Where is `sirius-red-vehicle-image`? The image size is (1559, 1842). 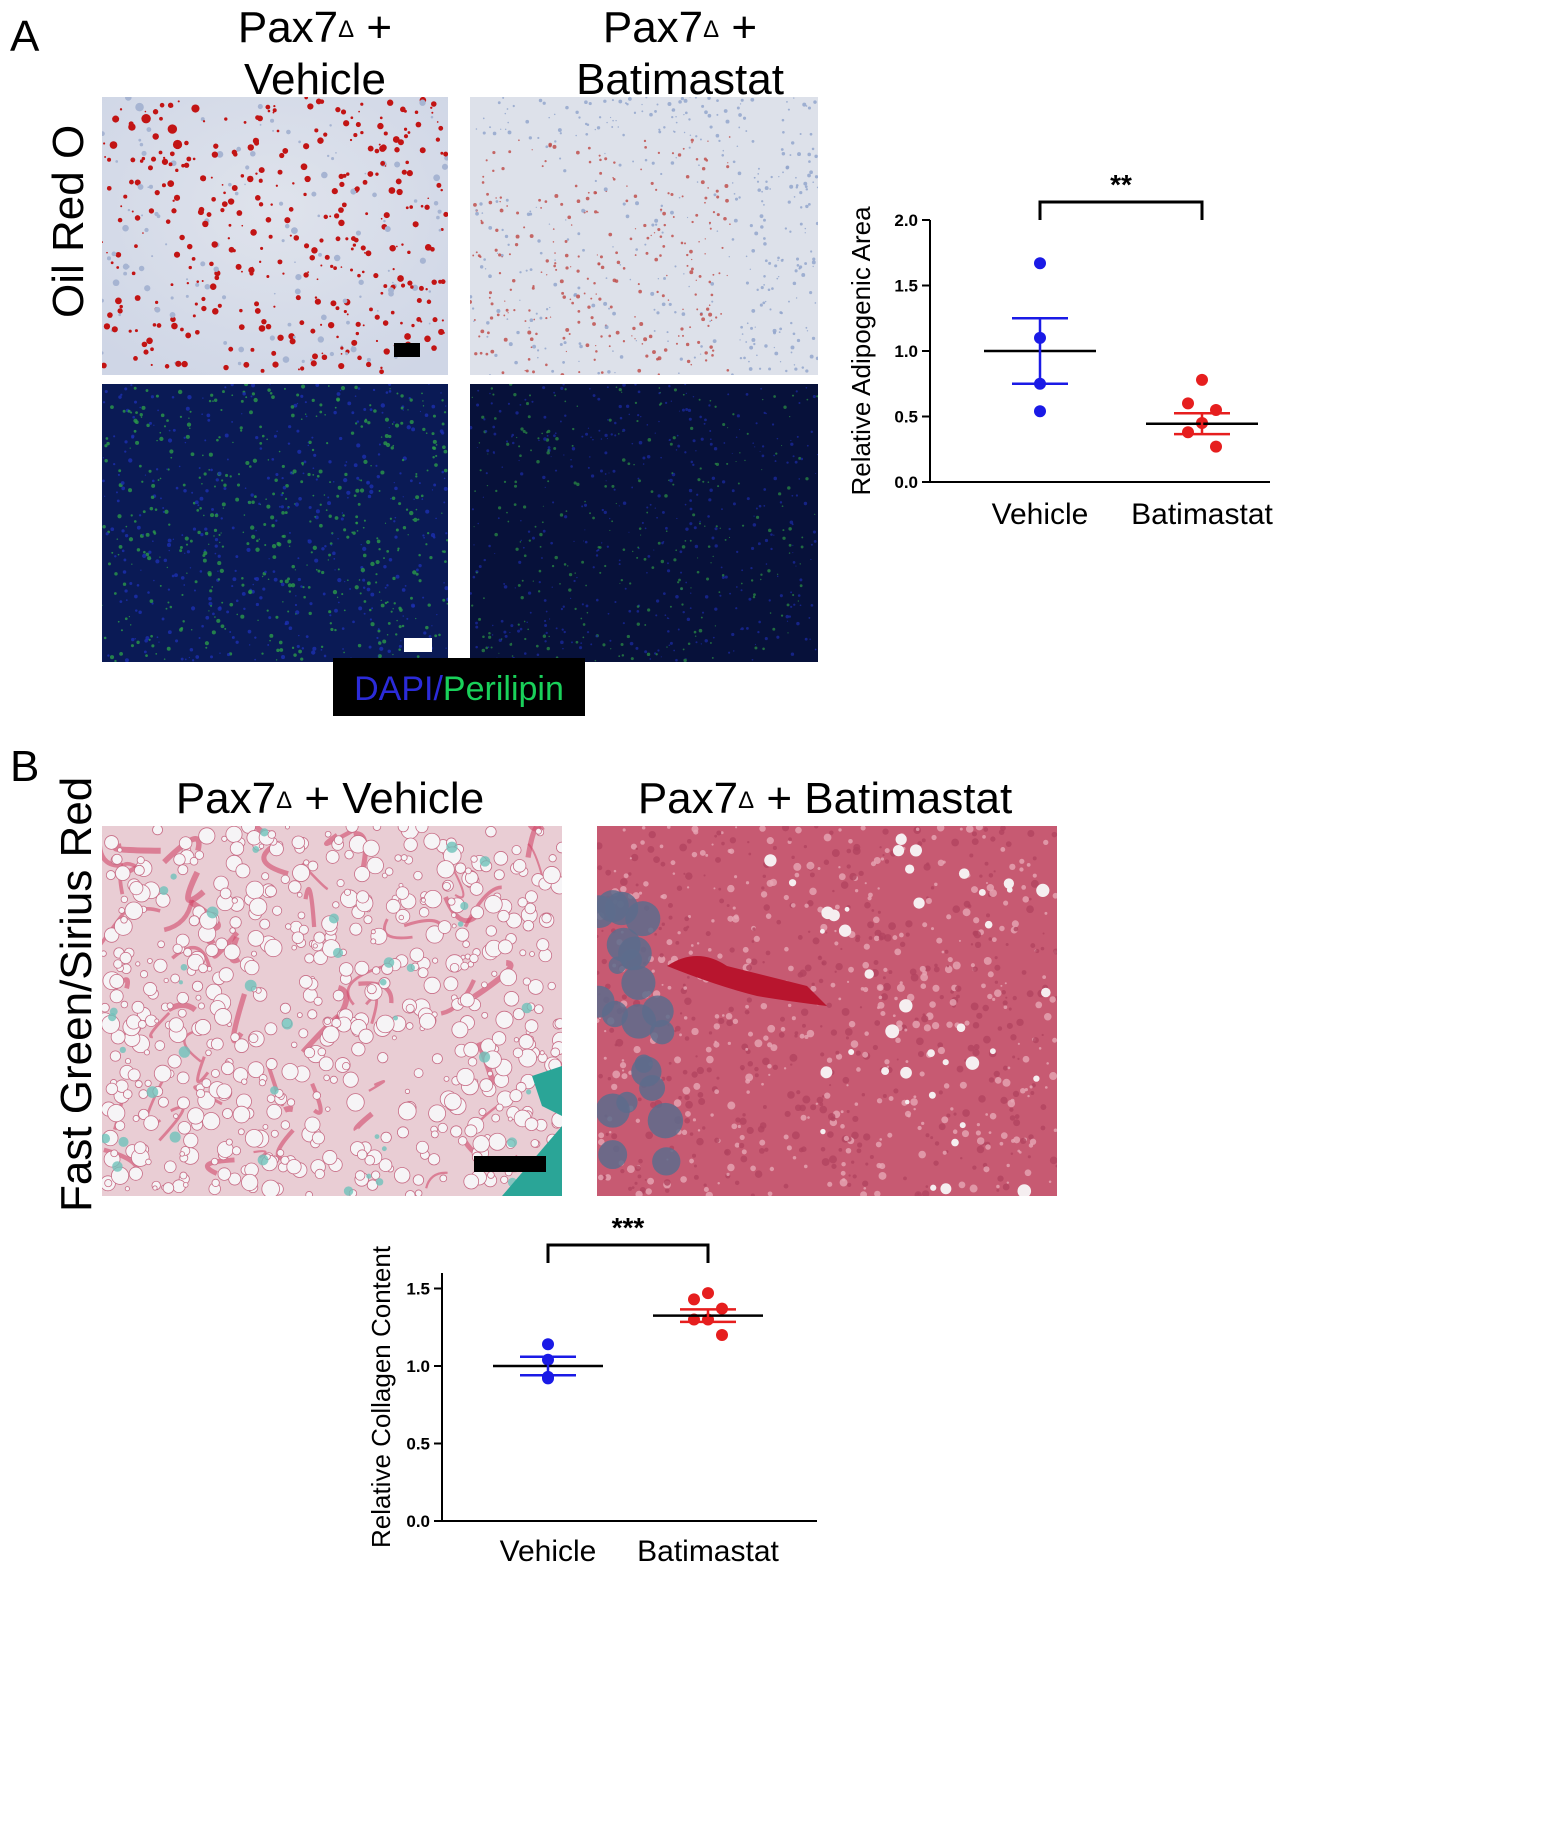
sirius-red-vehicle-image is located at coordinates (332, 1011).